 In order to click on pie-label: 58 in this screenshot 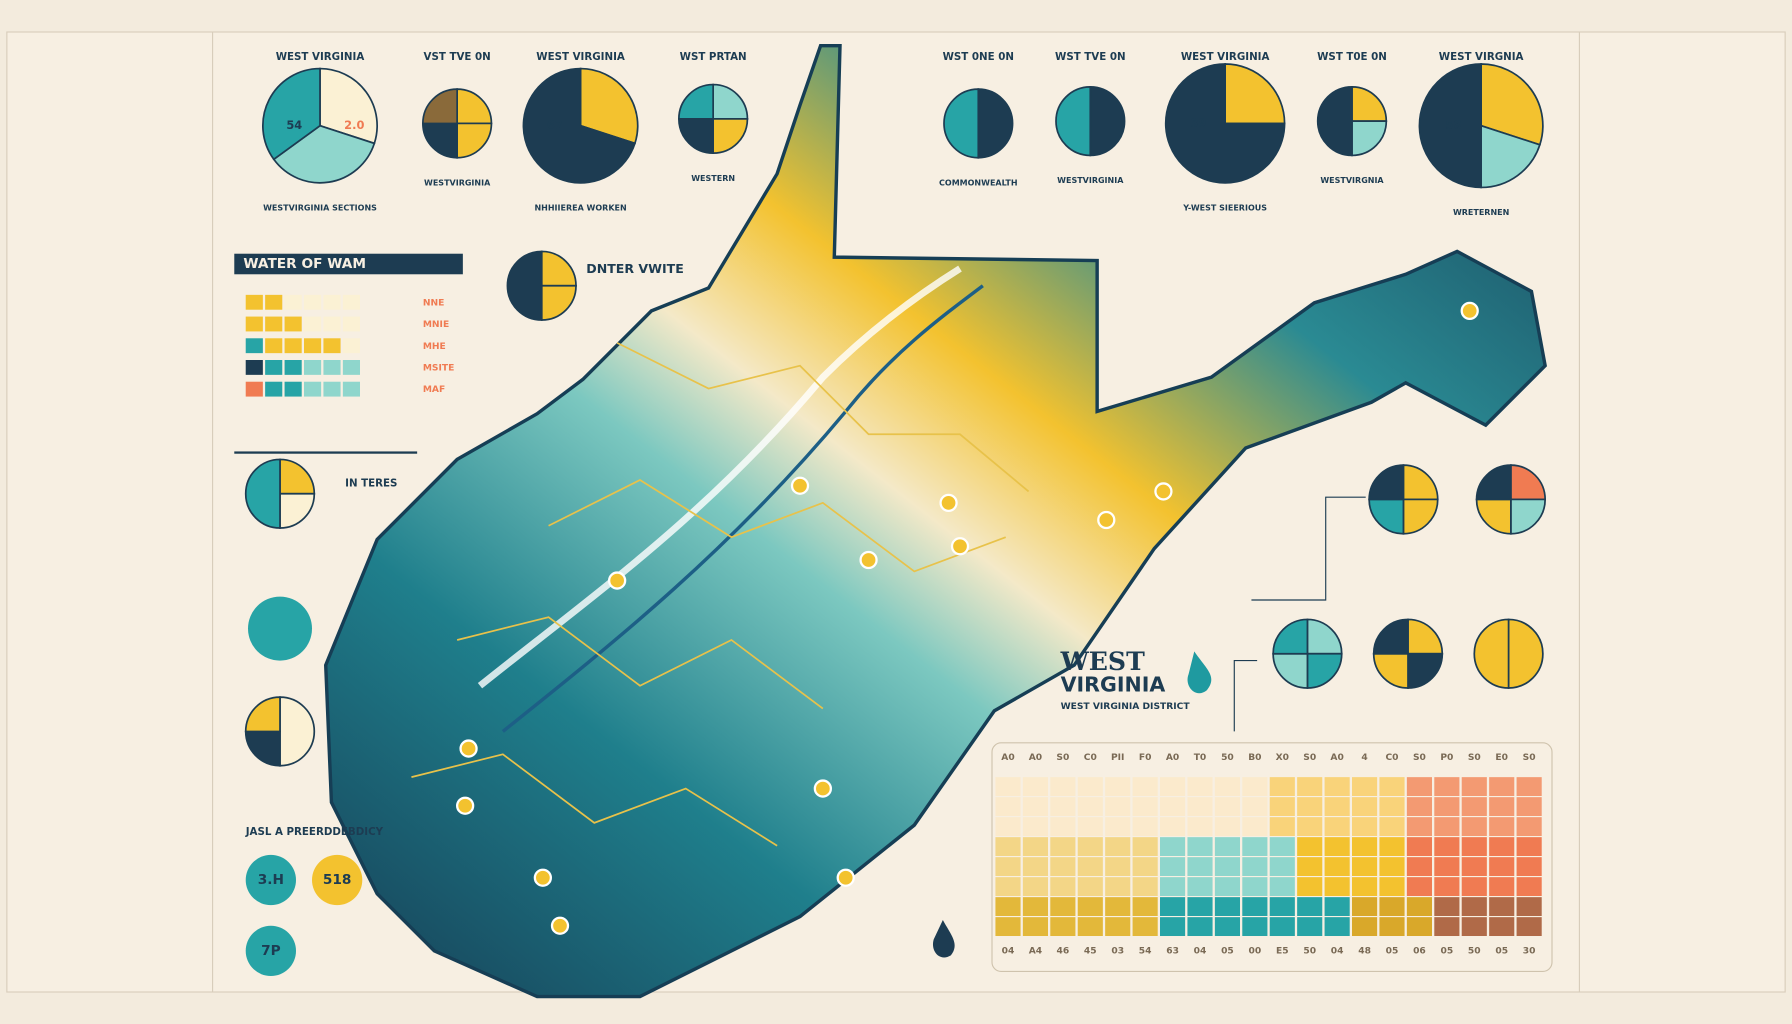, I will do `click(1453, 125)`.